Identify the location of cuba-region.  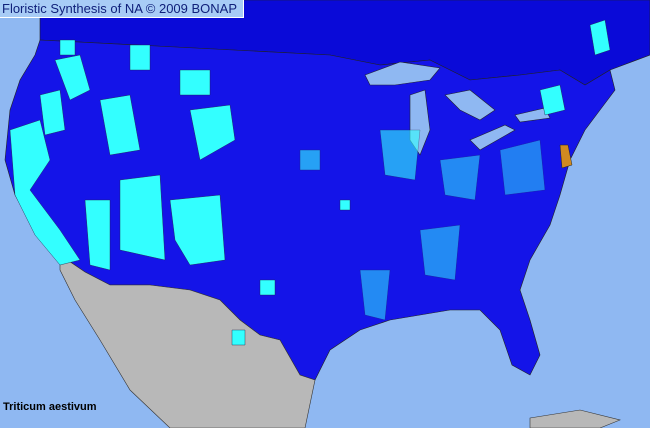
(575, 418).